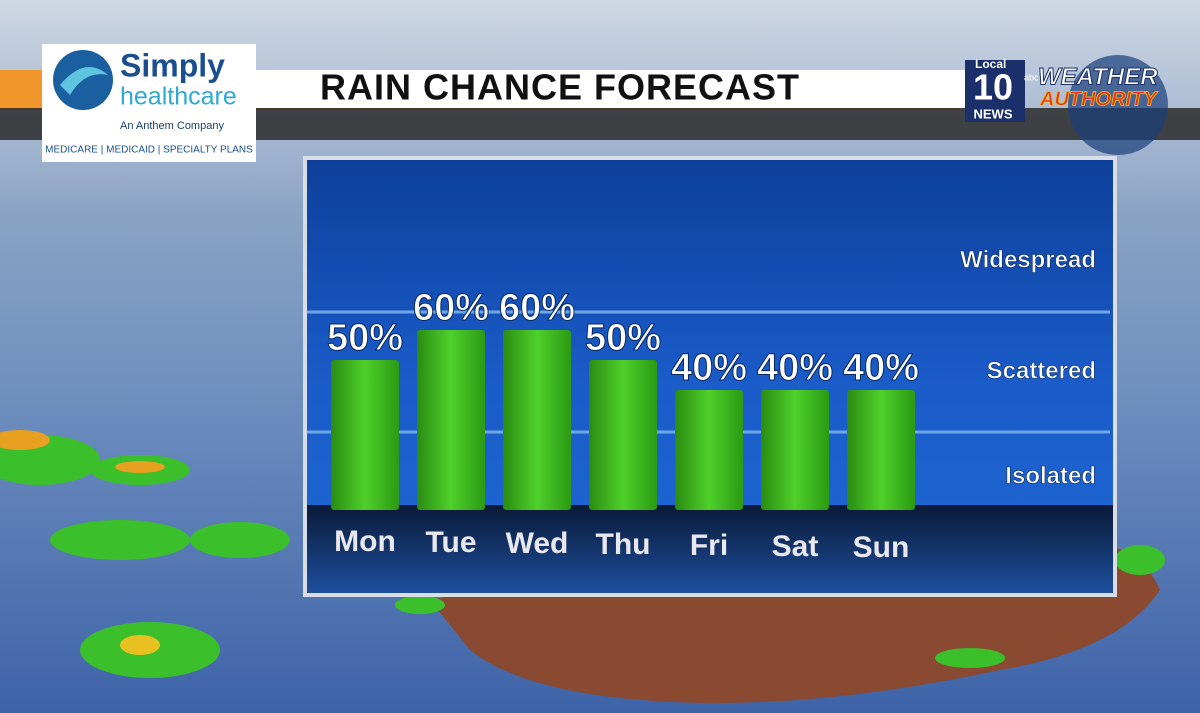 This screenshot has width=1200, height=713. I want to click on header-bar, so click(610, 89).